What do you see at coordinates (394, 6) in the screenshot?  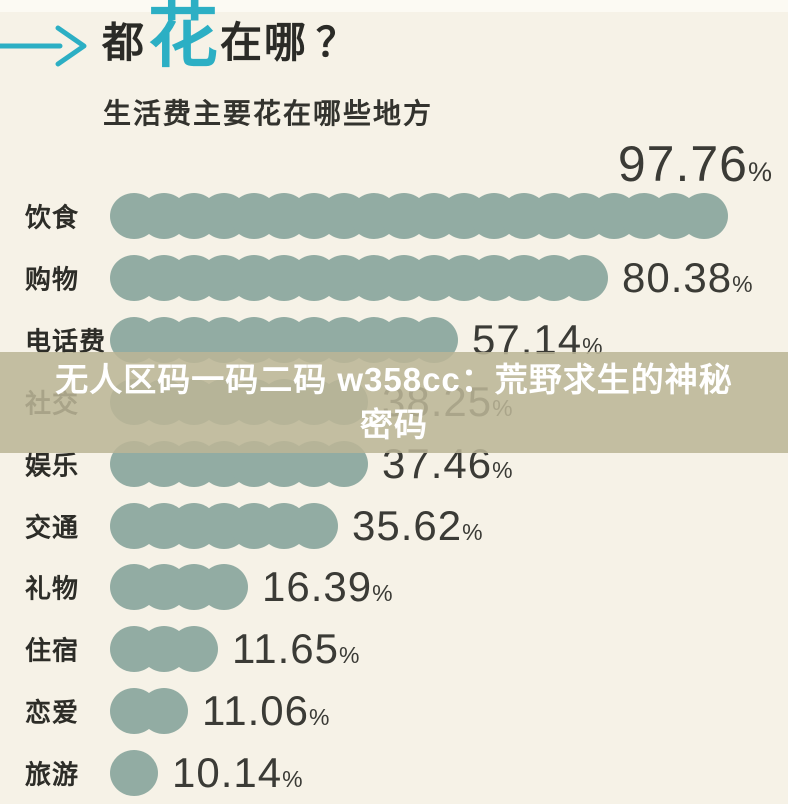 I see `top-strip` at bounding box center [394, 6].